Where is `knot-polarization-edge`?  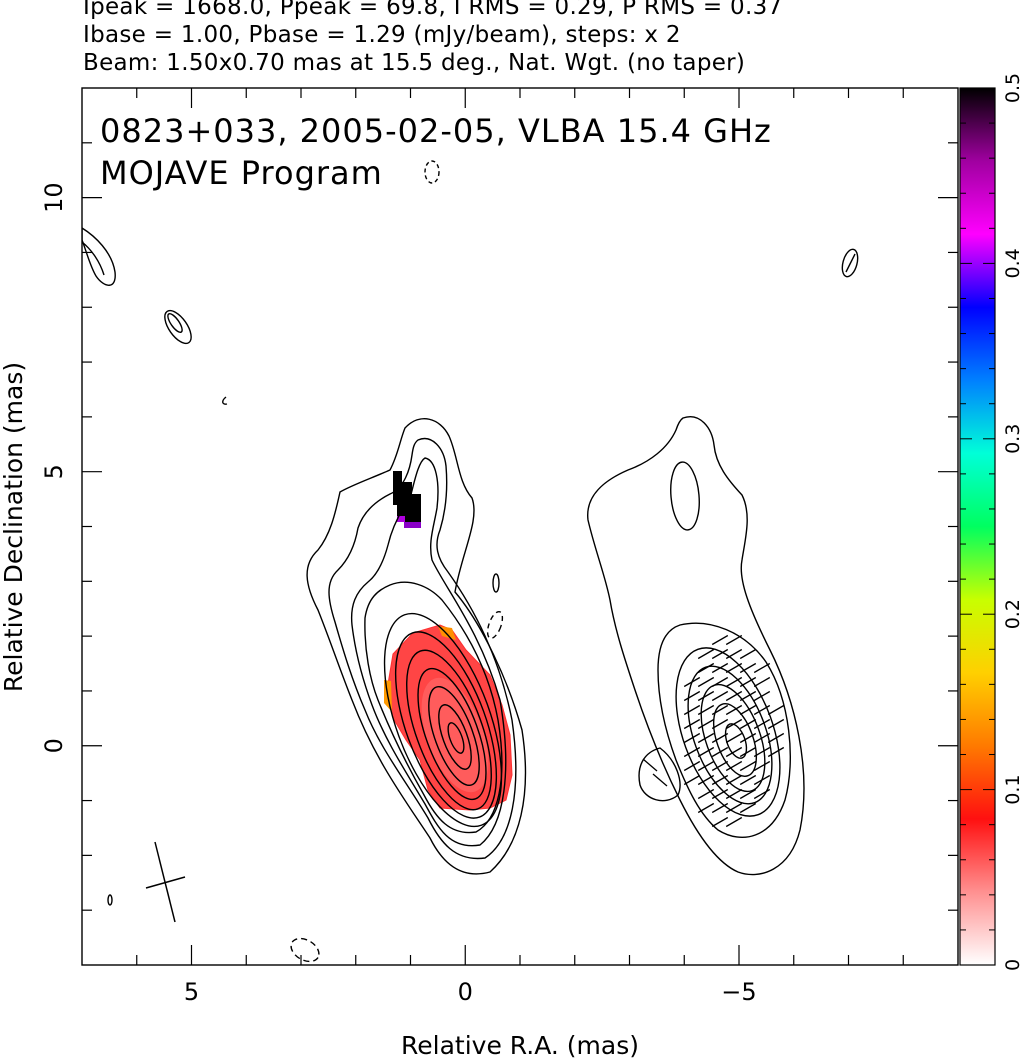
knot-polarization-edge is located at coordinates (412, 525).